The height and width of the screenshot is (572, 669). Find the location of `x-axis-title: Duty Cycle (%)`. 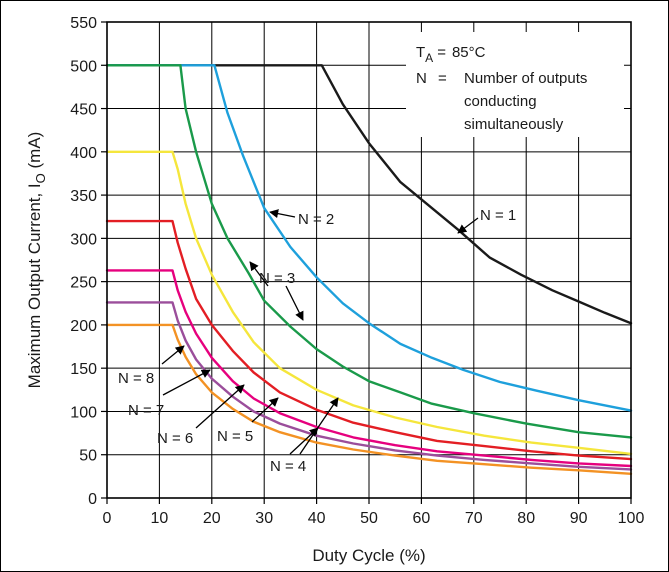

x-axis-title: Duty Cycle (%) is located at coordinates (368, 555).